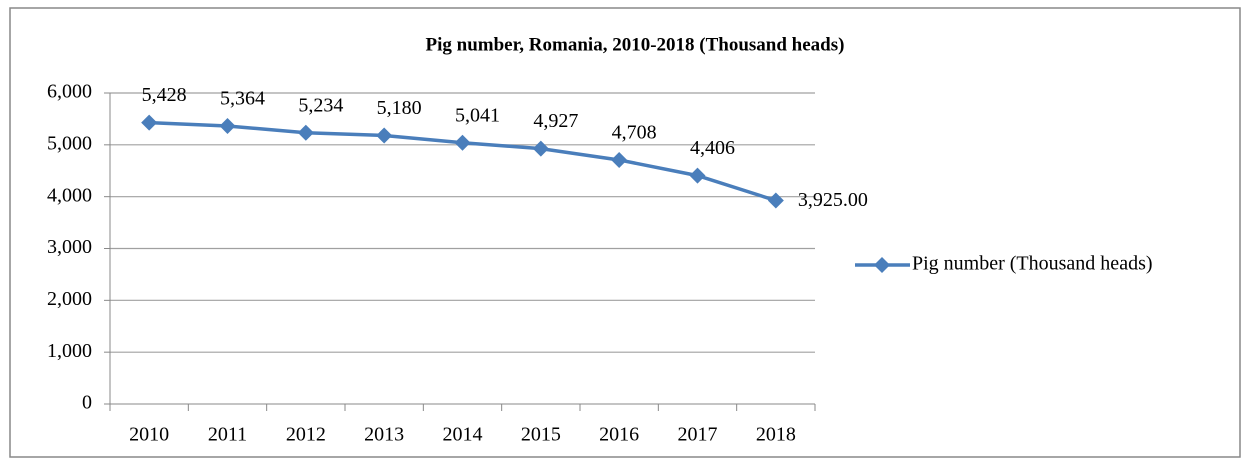  What do you see at coordinates (882, 265) in the screenshot?
I see `legend-marker` at bounding box center [882, 265].